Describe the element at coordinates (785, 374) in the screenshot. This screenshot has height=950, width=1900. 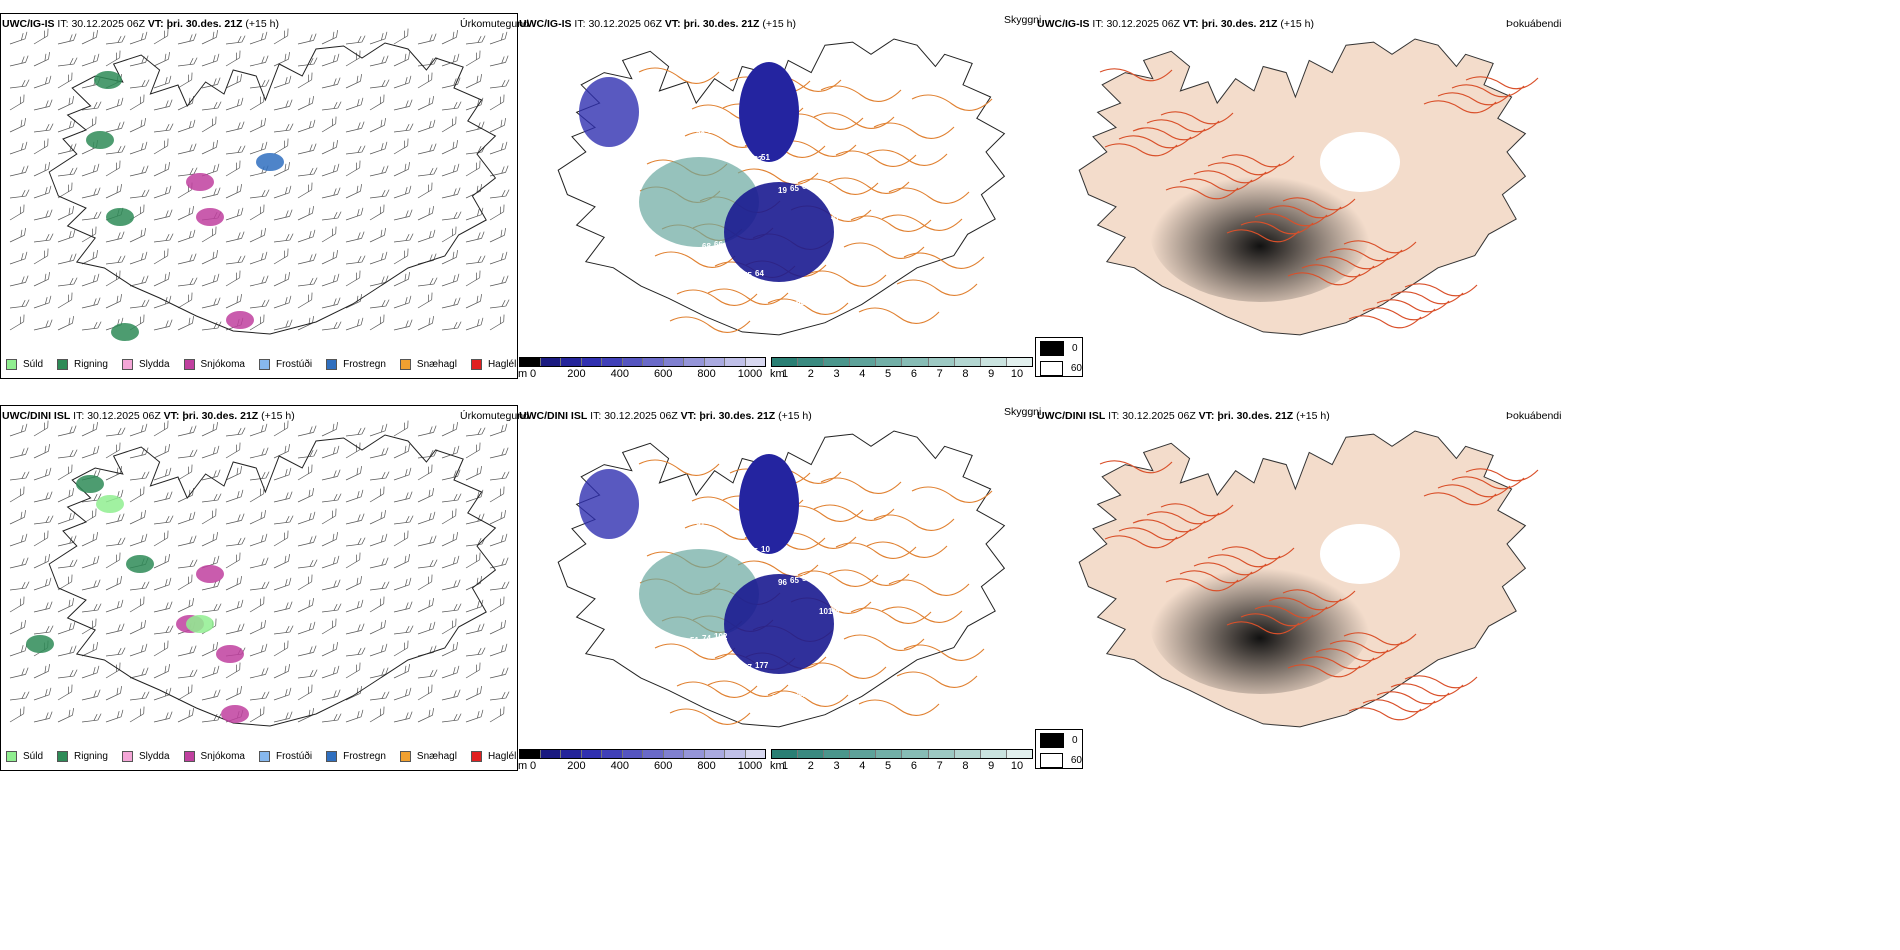
I see `colorbar-tick: 1` at that location.